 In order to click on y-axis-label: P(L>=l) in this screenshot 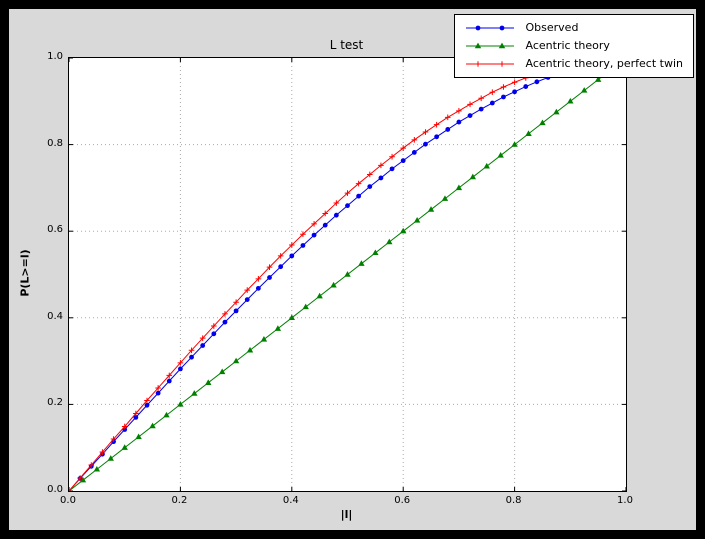, I will do `click(25, 273)`.